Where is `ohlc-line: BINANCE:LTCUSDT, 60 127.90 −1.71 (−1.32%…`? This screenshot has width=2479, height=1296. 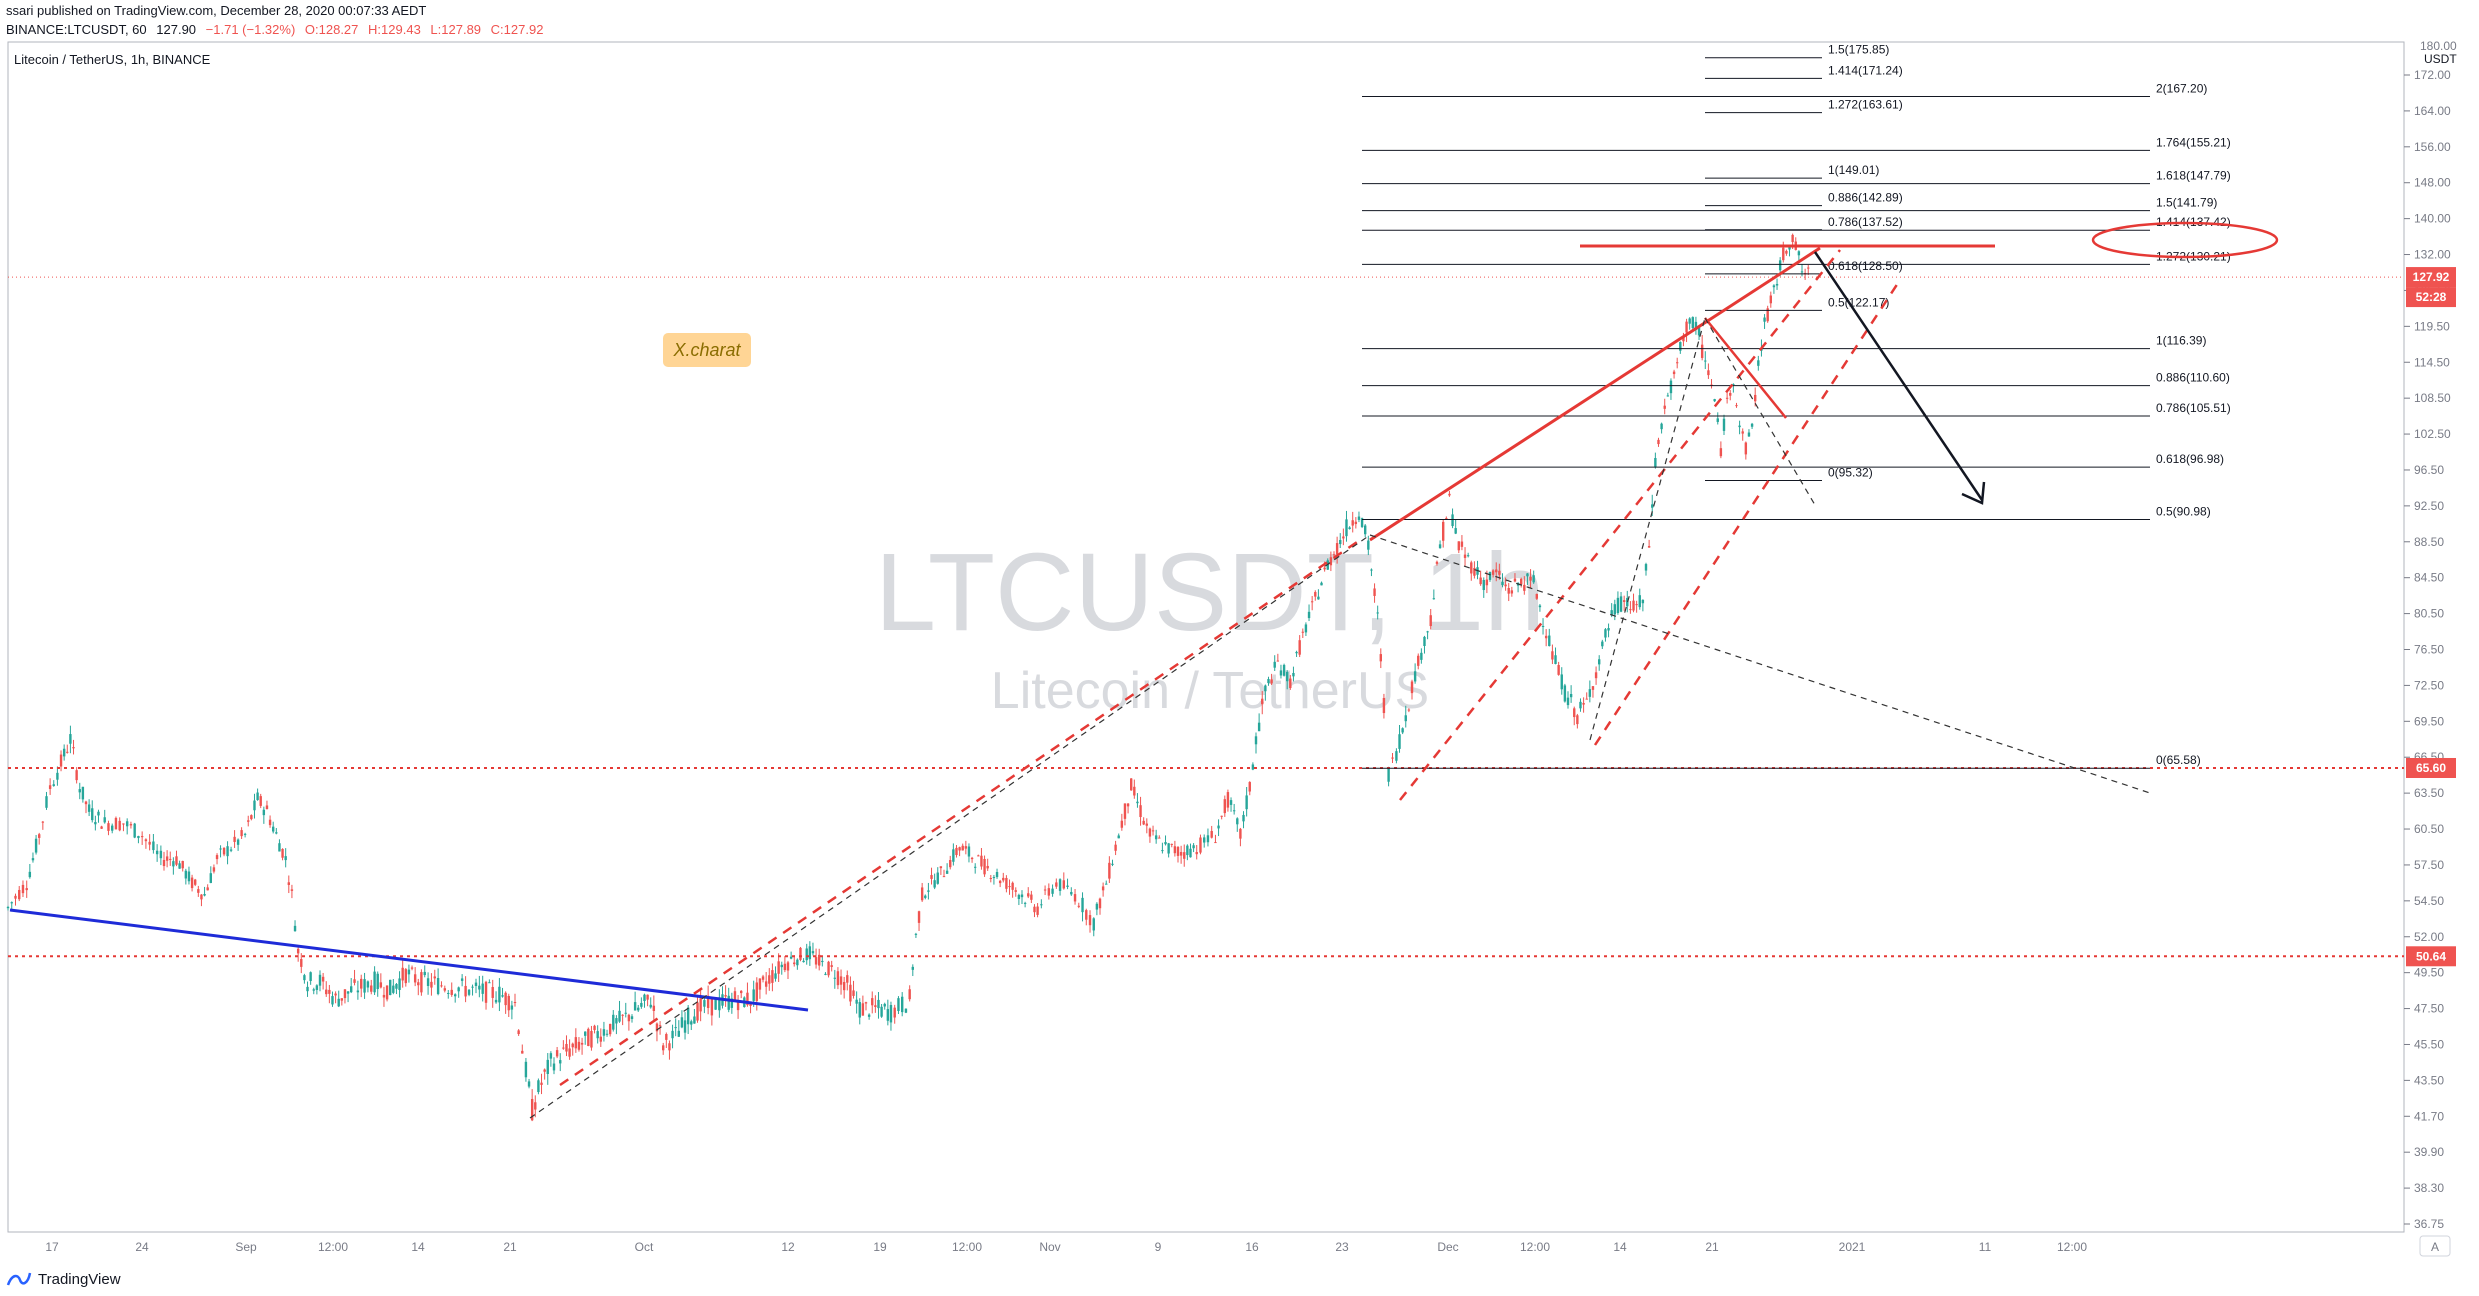
ohlc-line: BINANCE:LTCUSDT, 60 127.90 −1.71 (−1.32%… is located at coordinates (274, 29).